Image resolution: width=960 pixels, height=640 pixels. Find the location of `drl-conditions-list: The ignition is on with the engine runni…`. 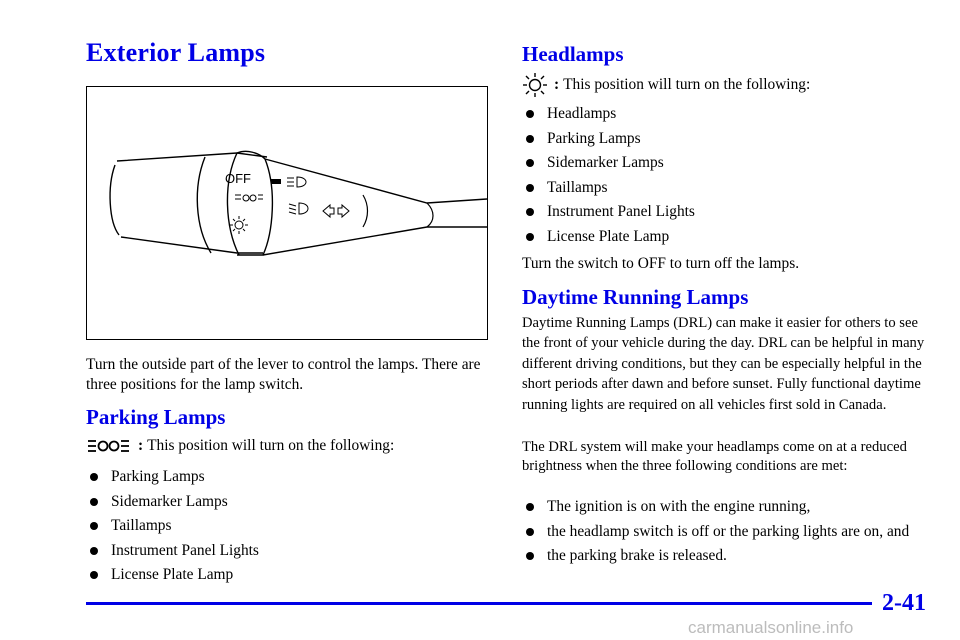

drl-conditions-list: The ignition is on with the engine runni… is located at coordinates (727, 531).